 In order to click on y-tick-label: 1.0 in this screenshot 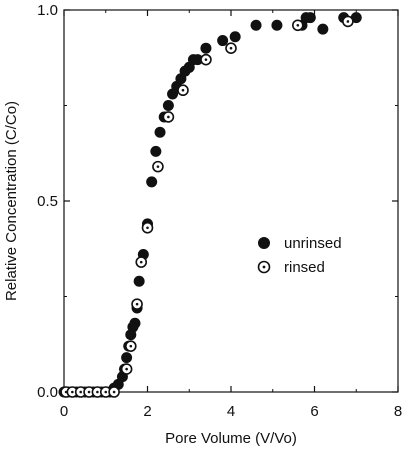, I will do `click(47, 10)`.